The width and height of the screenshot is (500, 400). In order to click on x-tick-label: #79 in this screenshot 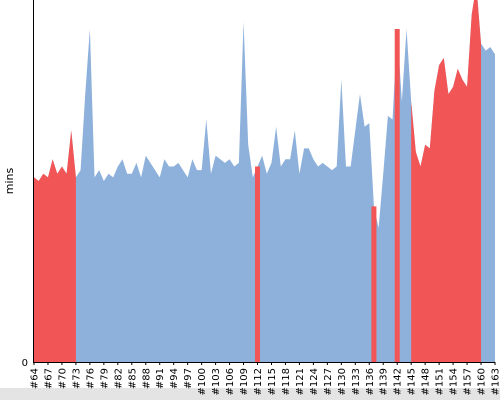, I will do `click(104, 378)`.